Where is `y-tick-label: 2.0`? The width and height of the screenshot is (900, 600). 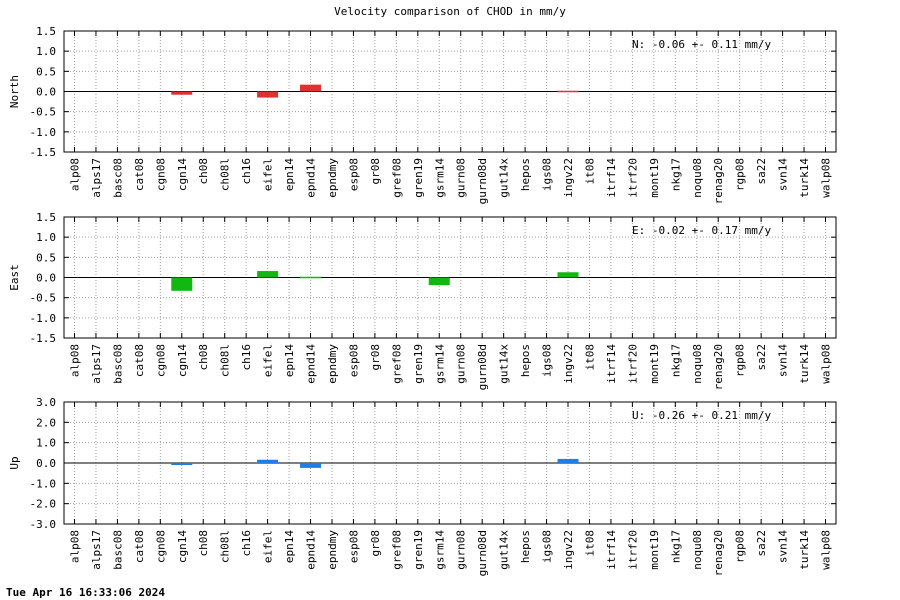
y-tick-label: 2.0 is located at coordinates (46, 422).